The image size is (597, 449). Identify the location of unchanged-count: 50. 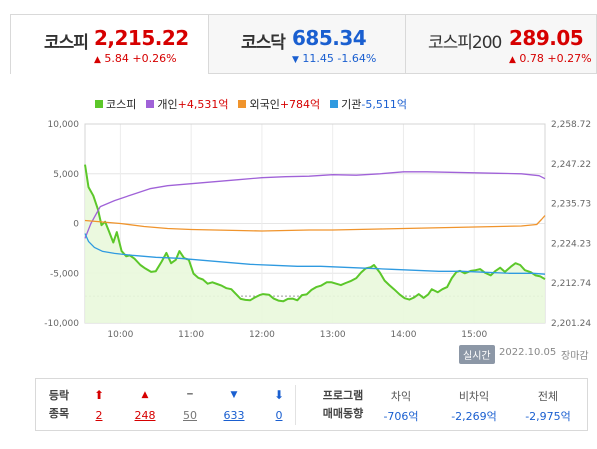
(190, 415).